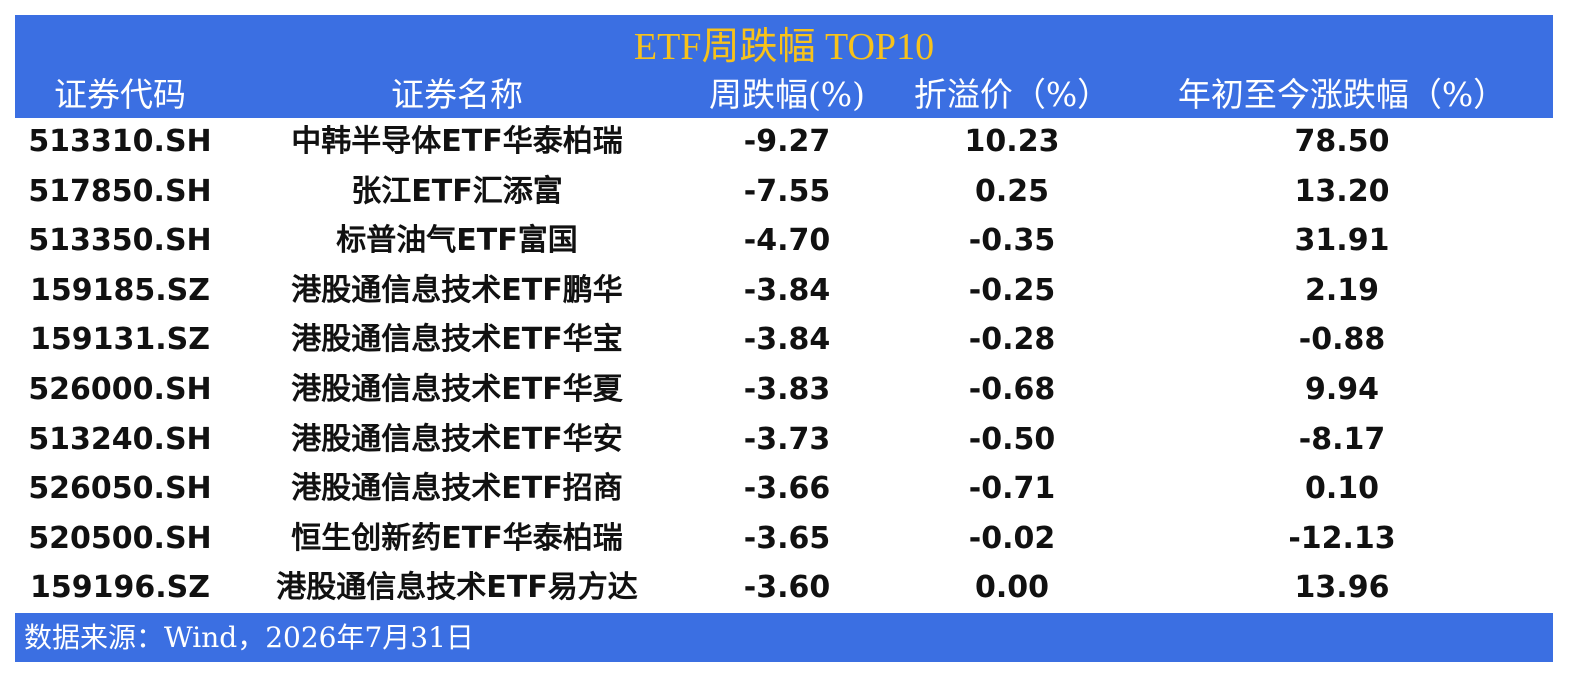  Describe the element at coordinates (1342, 389) in the screenshot. I see `table-cell: 9.94` at that location.